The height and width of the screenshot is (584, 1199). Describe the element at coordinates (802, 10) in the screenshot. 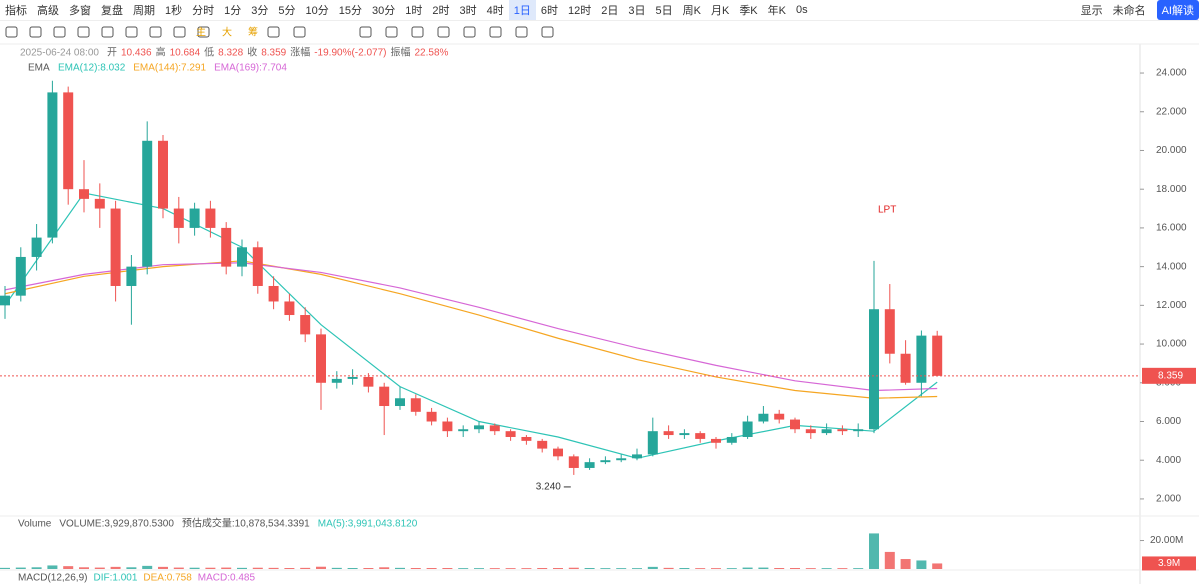

I see `toolbar-item: 0s` at that location.